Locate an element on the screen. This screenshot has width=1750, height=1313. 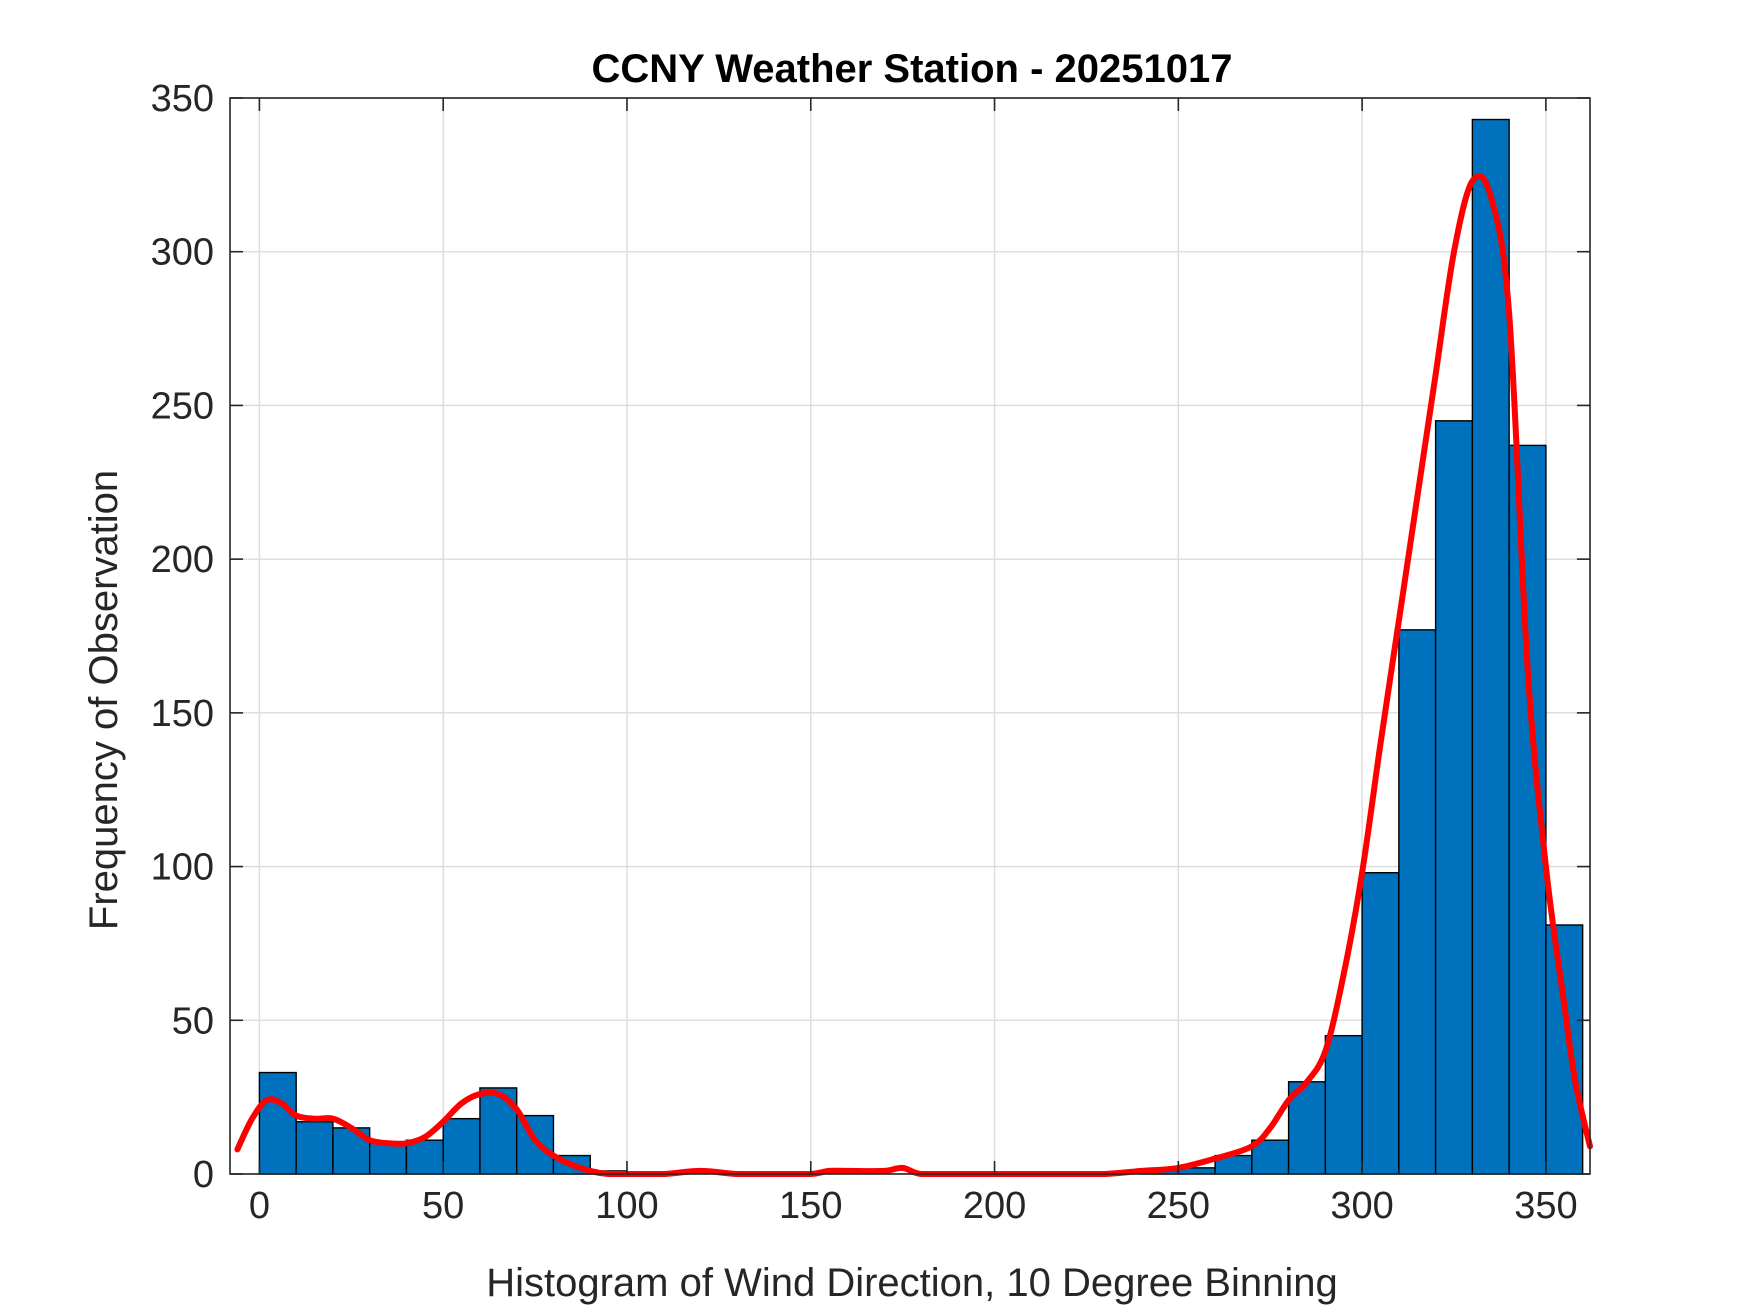
y-axis-label: Frequency of Observation is located at coordinates (104, 700).